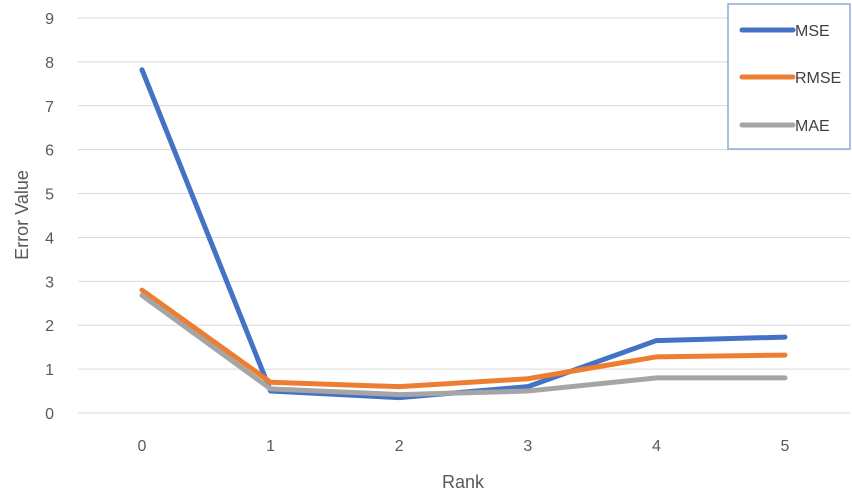 The width and height of the screenshot is (852, 495). What do you see at coordinates (656, 446) in the screenshot?
I see `x-tick-label-4: 4` at bounding box center [656, 446].